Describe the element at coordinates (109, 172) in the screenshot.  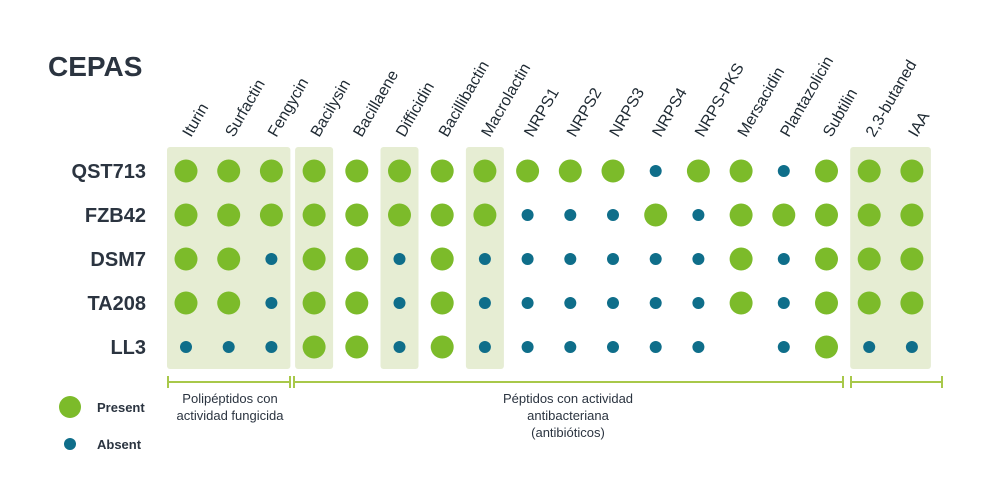
I see `row-label: QST713` at that location.